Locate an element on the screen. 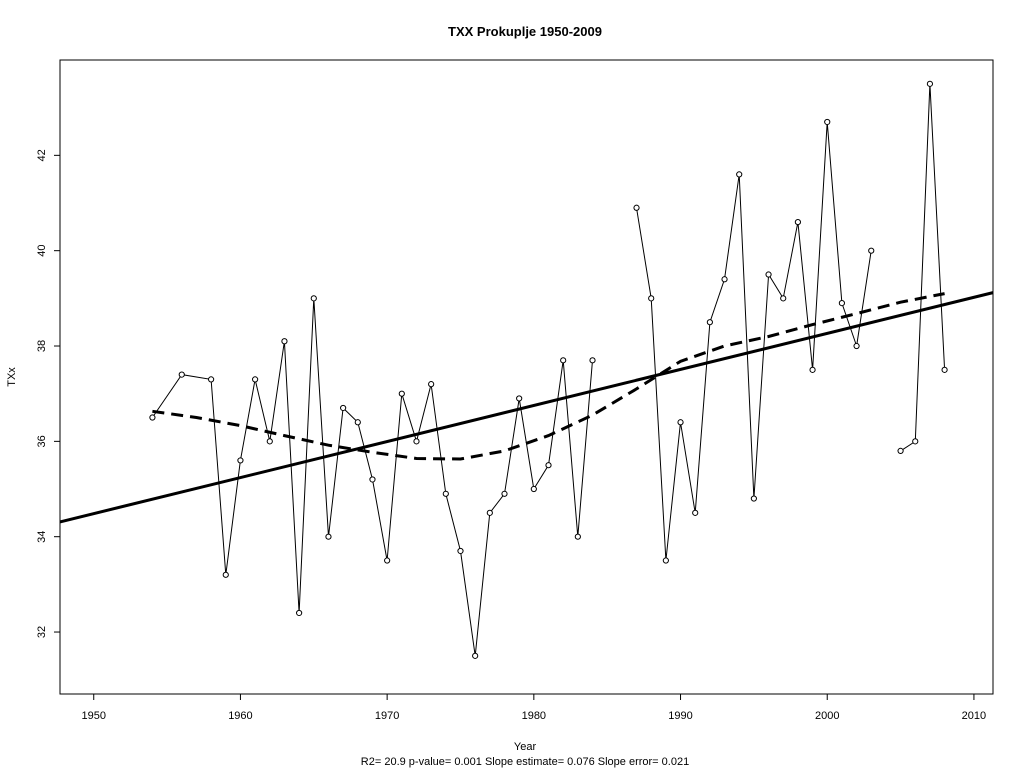  x-tick-label: 2000 is located at coordinates (827, 716).